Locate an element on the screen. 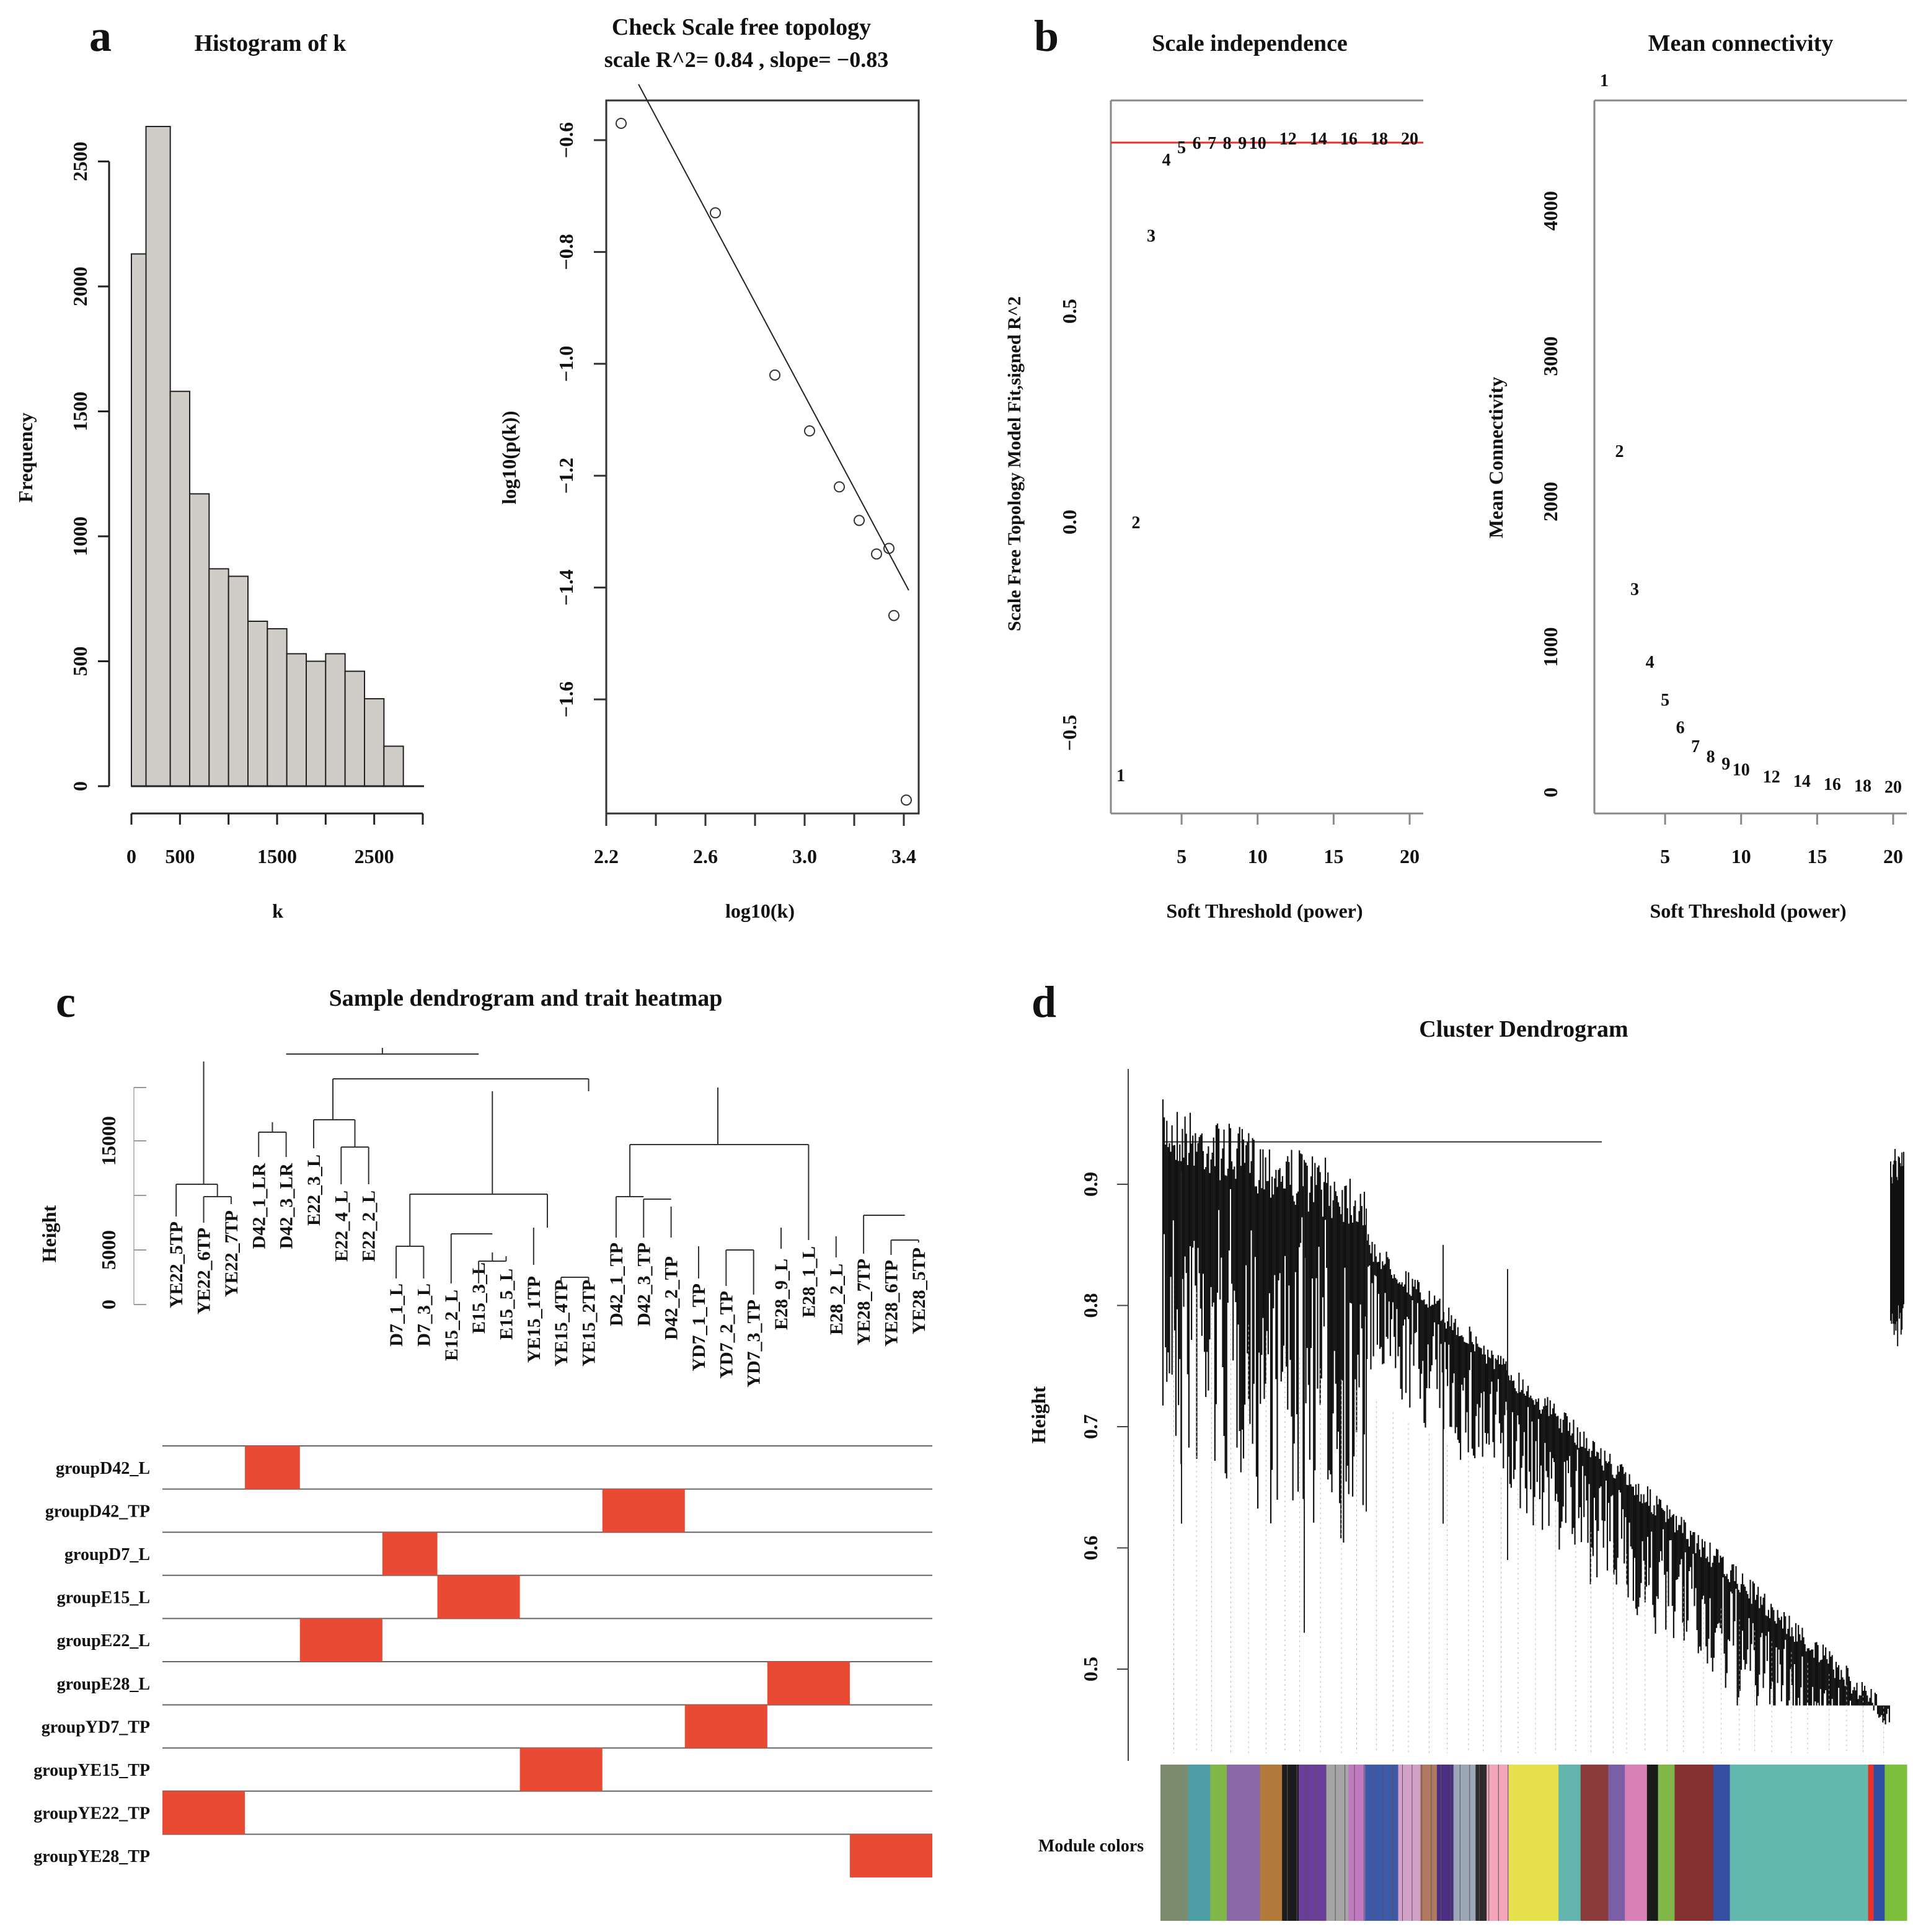 The image size is (1913, 1932). sample-label: YE22_6TP is located at coordinates (204, 1271).